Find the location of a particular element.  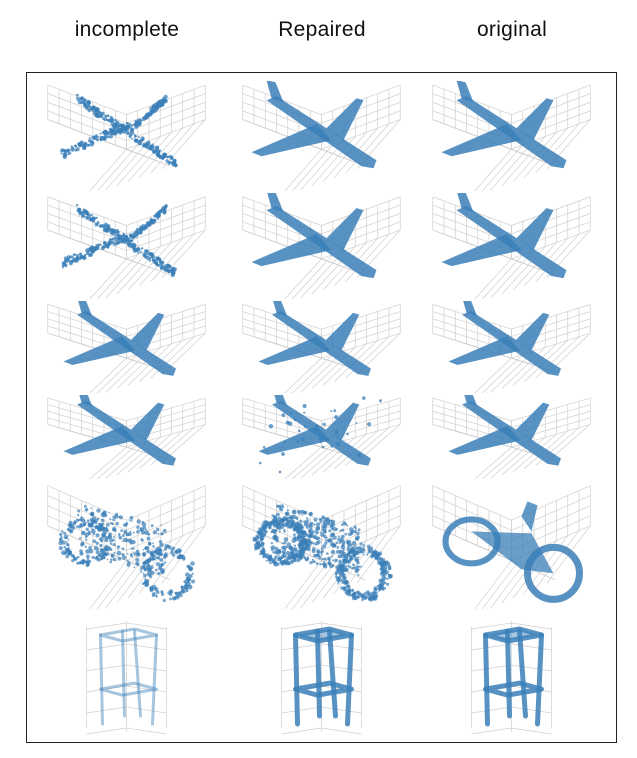

frame-shape is located at coordinates (512, 552).